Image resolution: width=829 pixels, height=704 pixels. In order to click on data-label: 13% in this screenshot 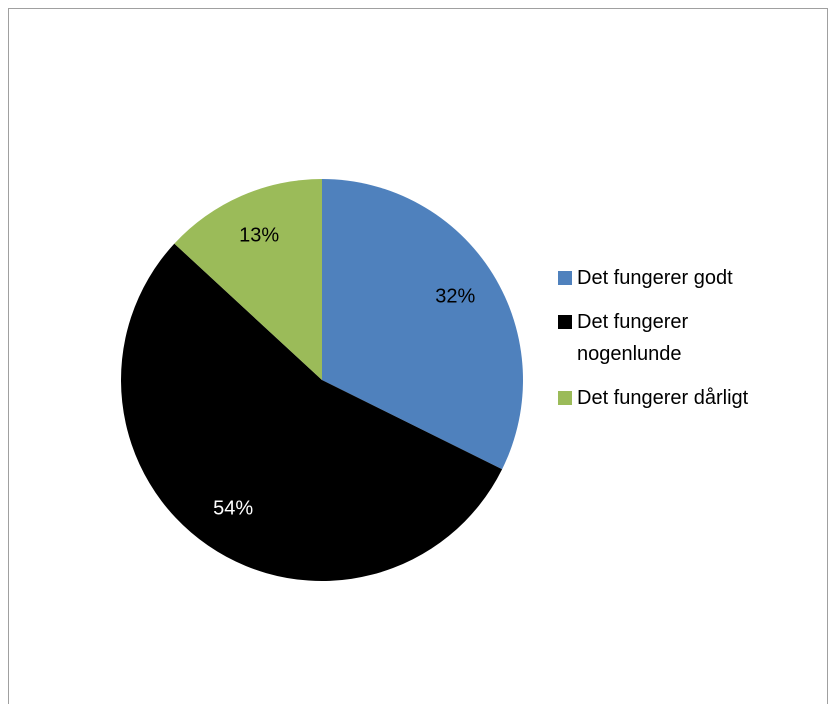, I will do `click(259, 236)`.